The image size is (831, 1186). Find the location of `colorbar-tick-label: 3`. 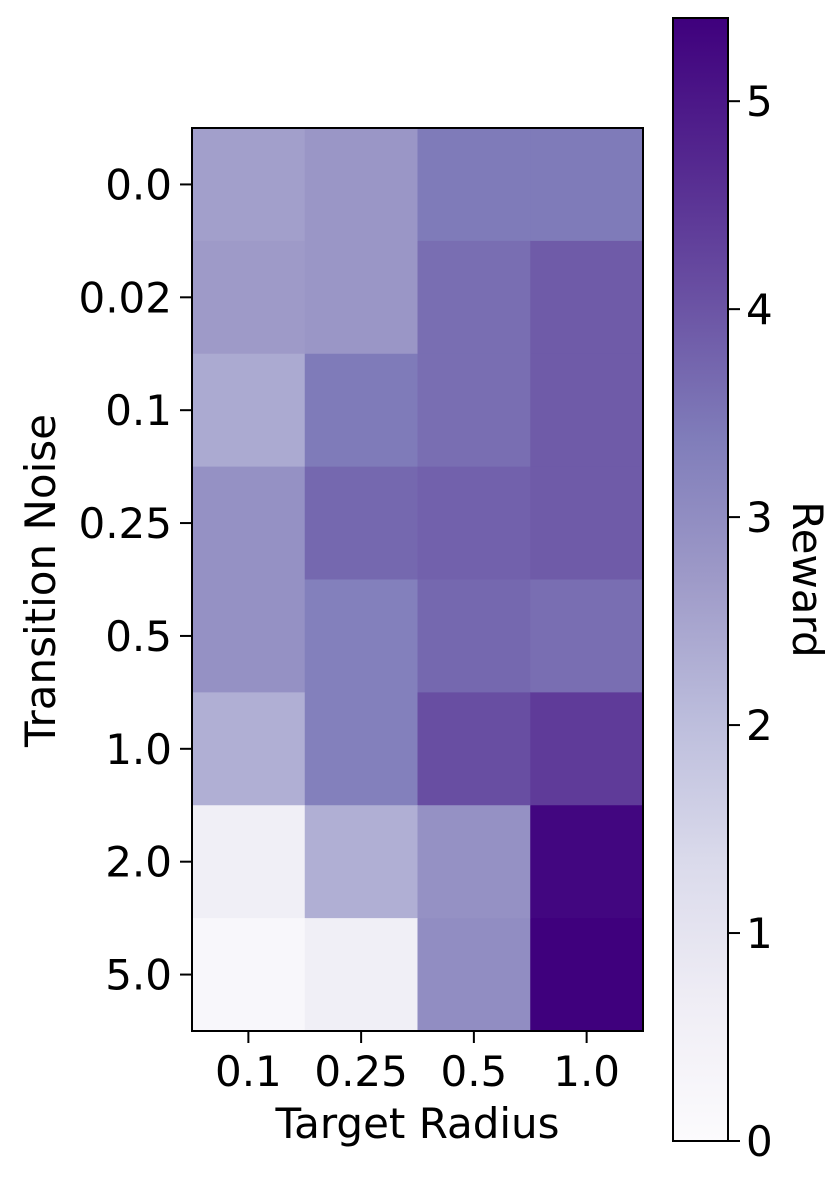

colorbar-tick-label: 3 is located at coordinates (759, 517).